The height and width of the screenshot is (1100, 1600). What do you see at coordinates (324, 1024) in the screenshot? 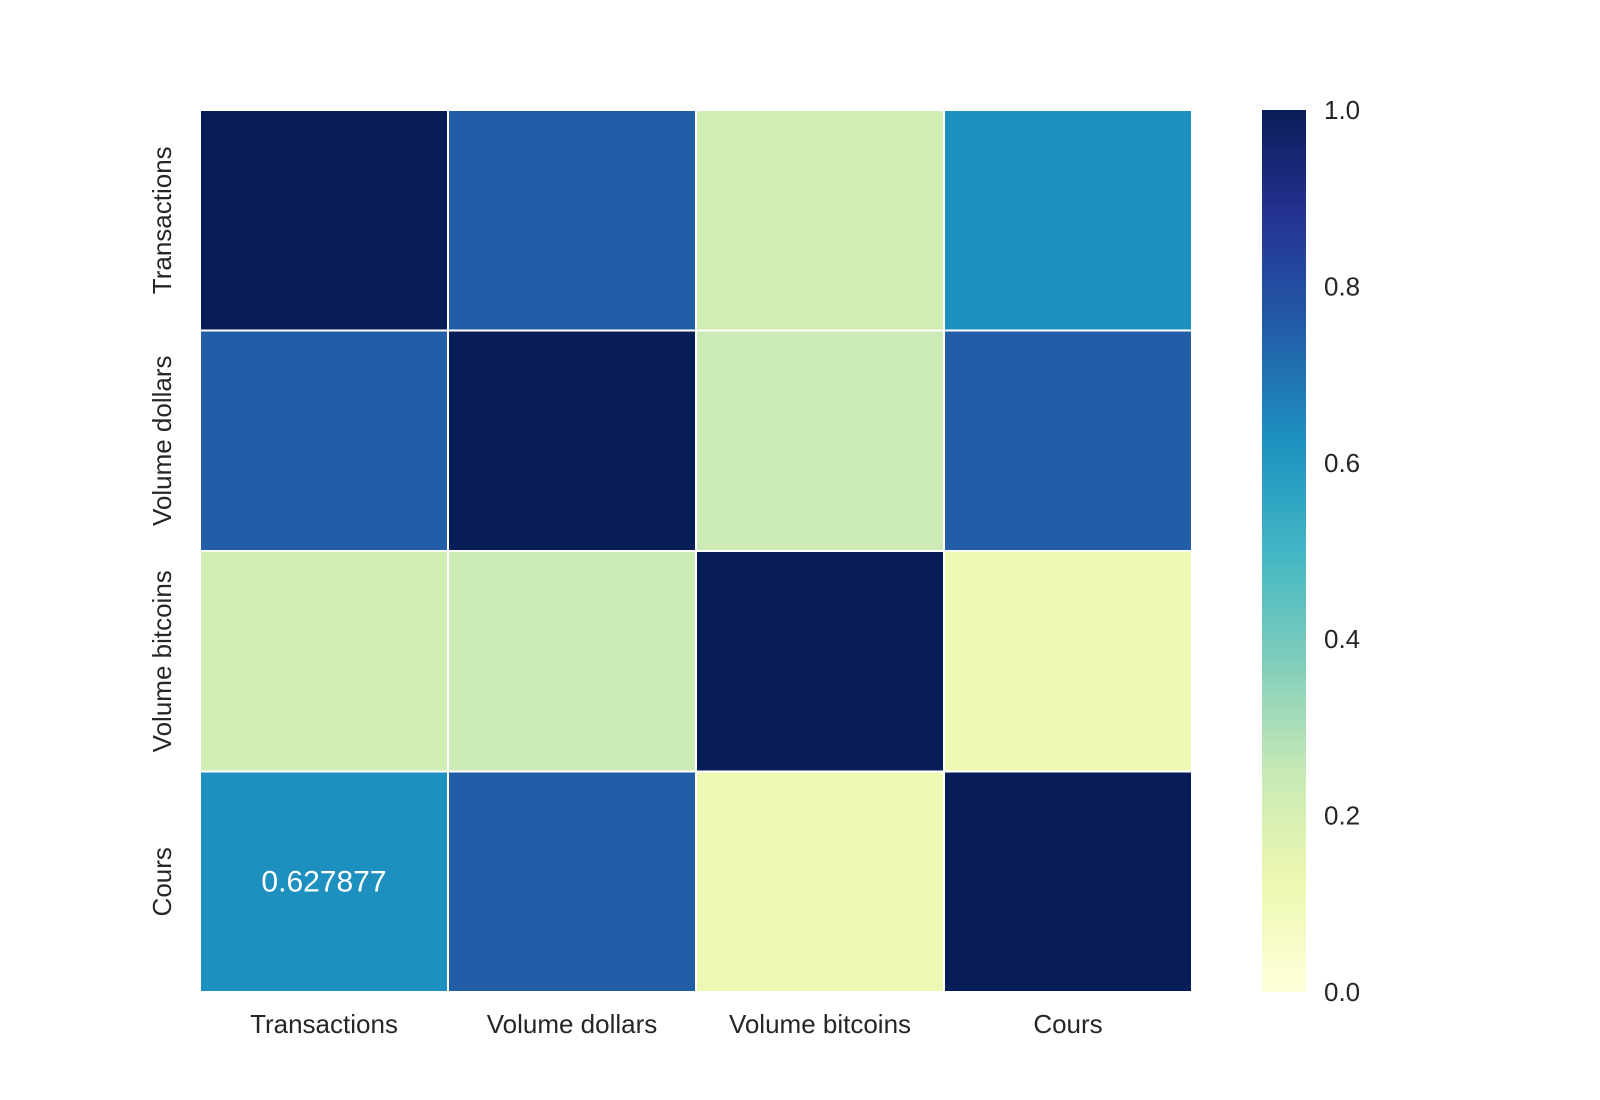
I see `x-tick-label-0: Transactions` at bounding box center [324, 1024].